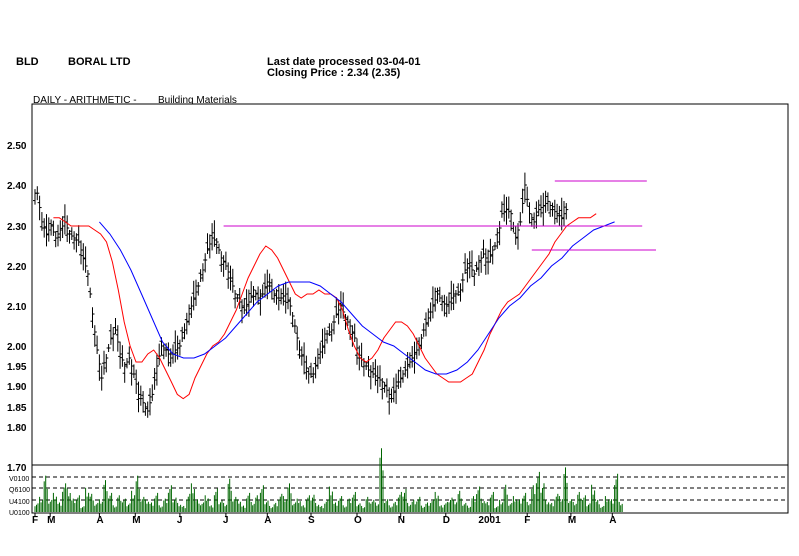  What do you see at coordinates (358, 520) in the screenshot?
I see `x-tick-label: O` at bounding box center [358, 520].